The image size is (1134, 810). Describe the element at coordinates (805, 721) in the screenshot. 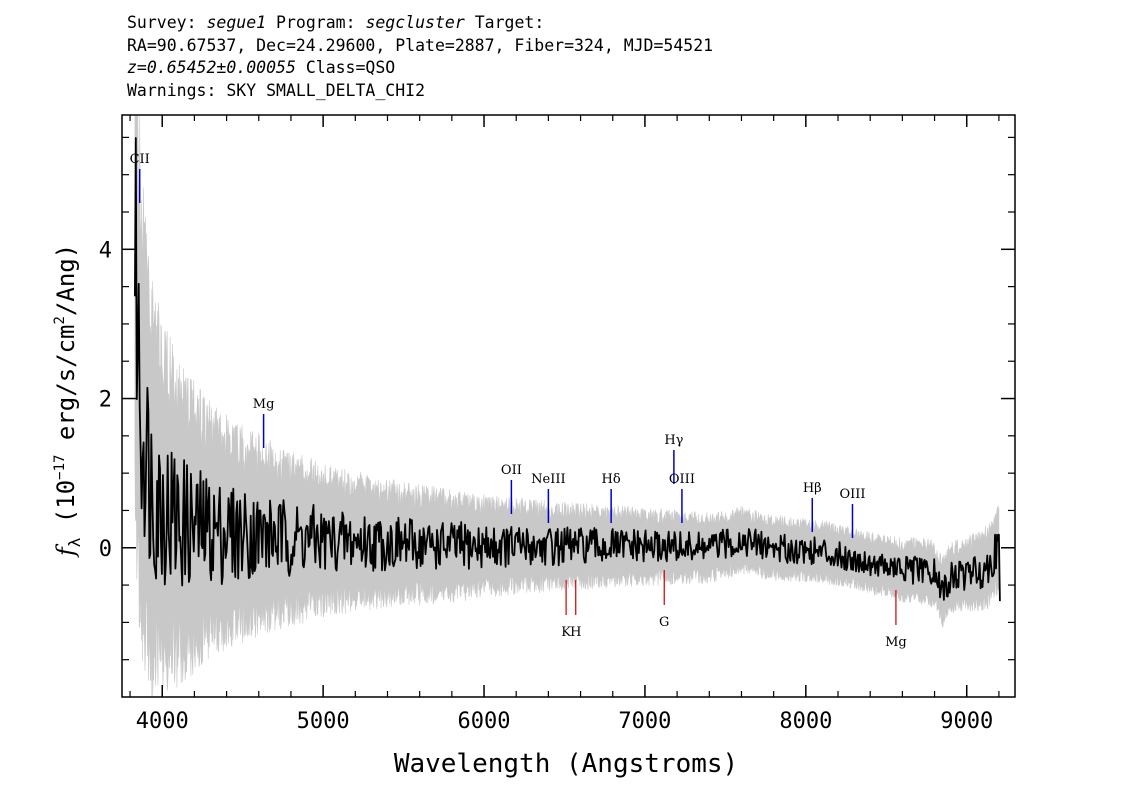

I see `x-tick-label: 8000` at that location.